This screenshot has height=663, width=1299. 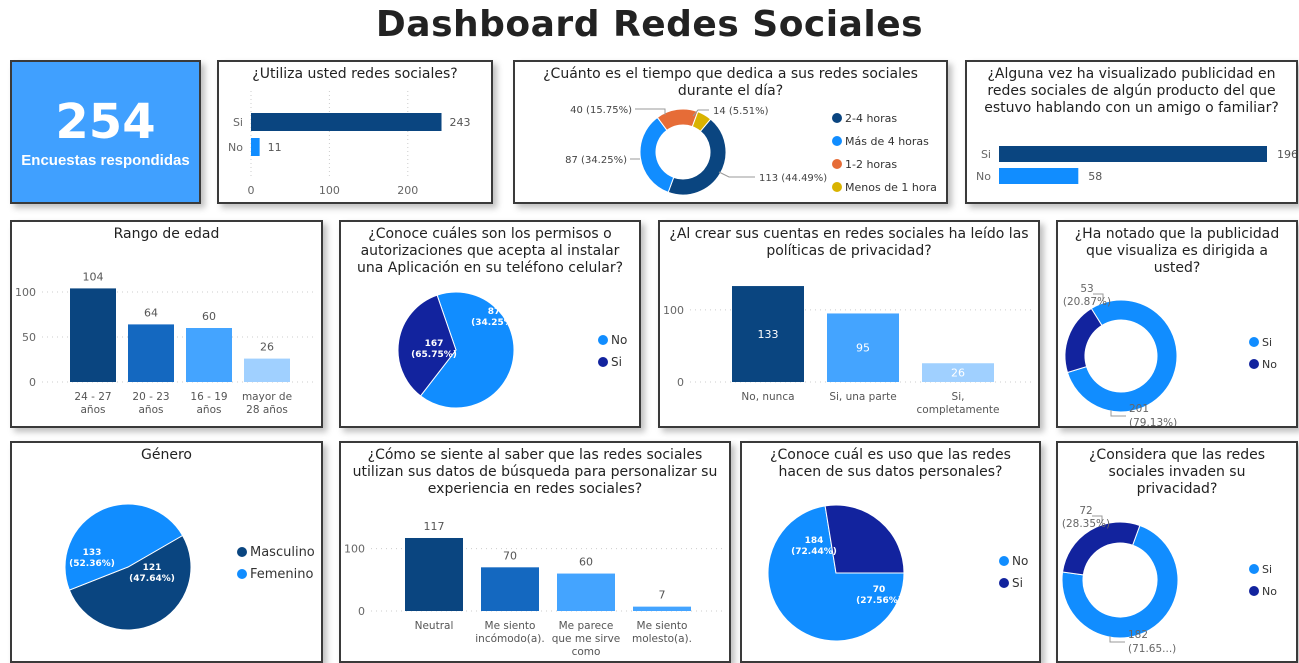 I want to click on data-label: 7, so click(x=662, y=595).